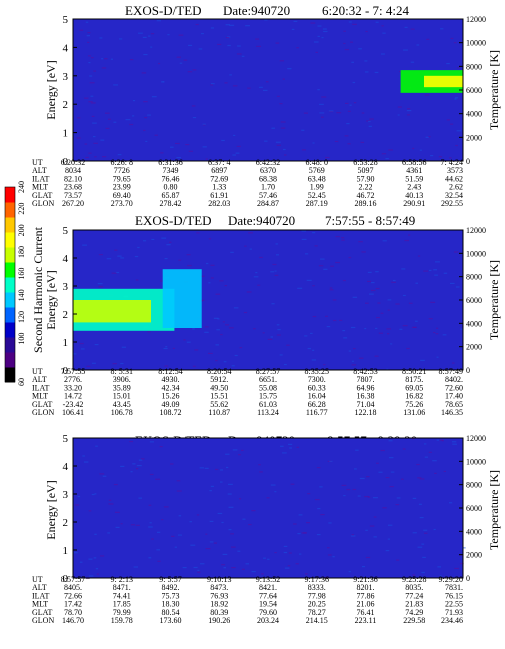 The image size is (505, 649). I want to click on orbit-cell: 79.99, so click(122, 612).